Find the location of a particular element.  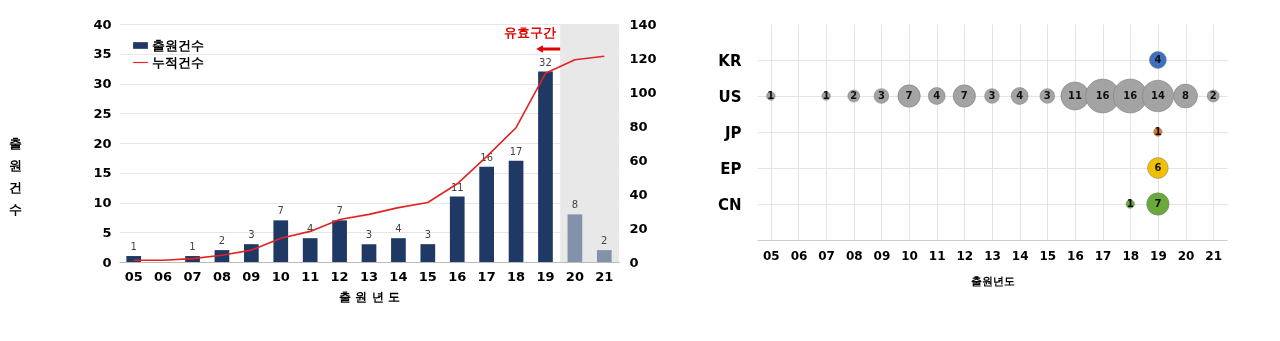

y-tick-label: US is located at coordinates (730, 96).